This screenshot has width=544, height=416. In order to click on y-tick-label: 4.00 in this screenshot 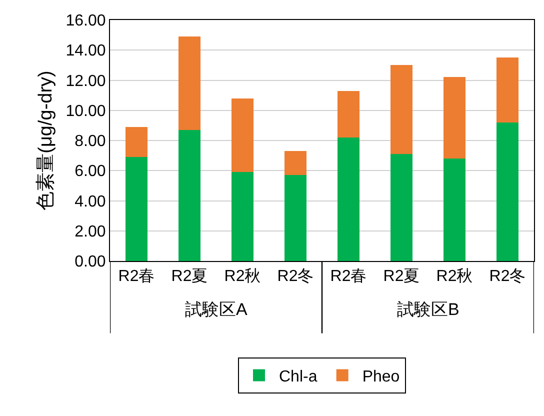, I will do `click(90, 201)`.